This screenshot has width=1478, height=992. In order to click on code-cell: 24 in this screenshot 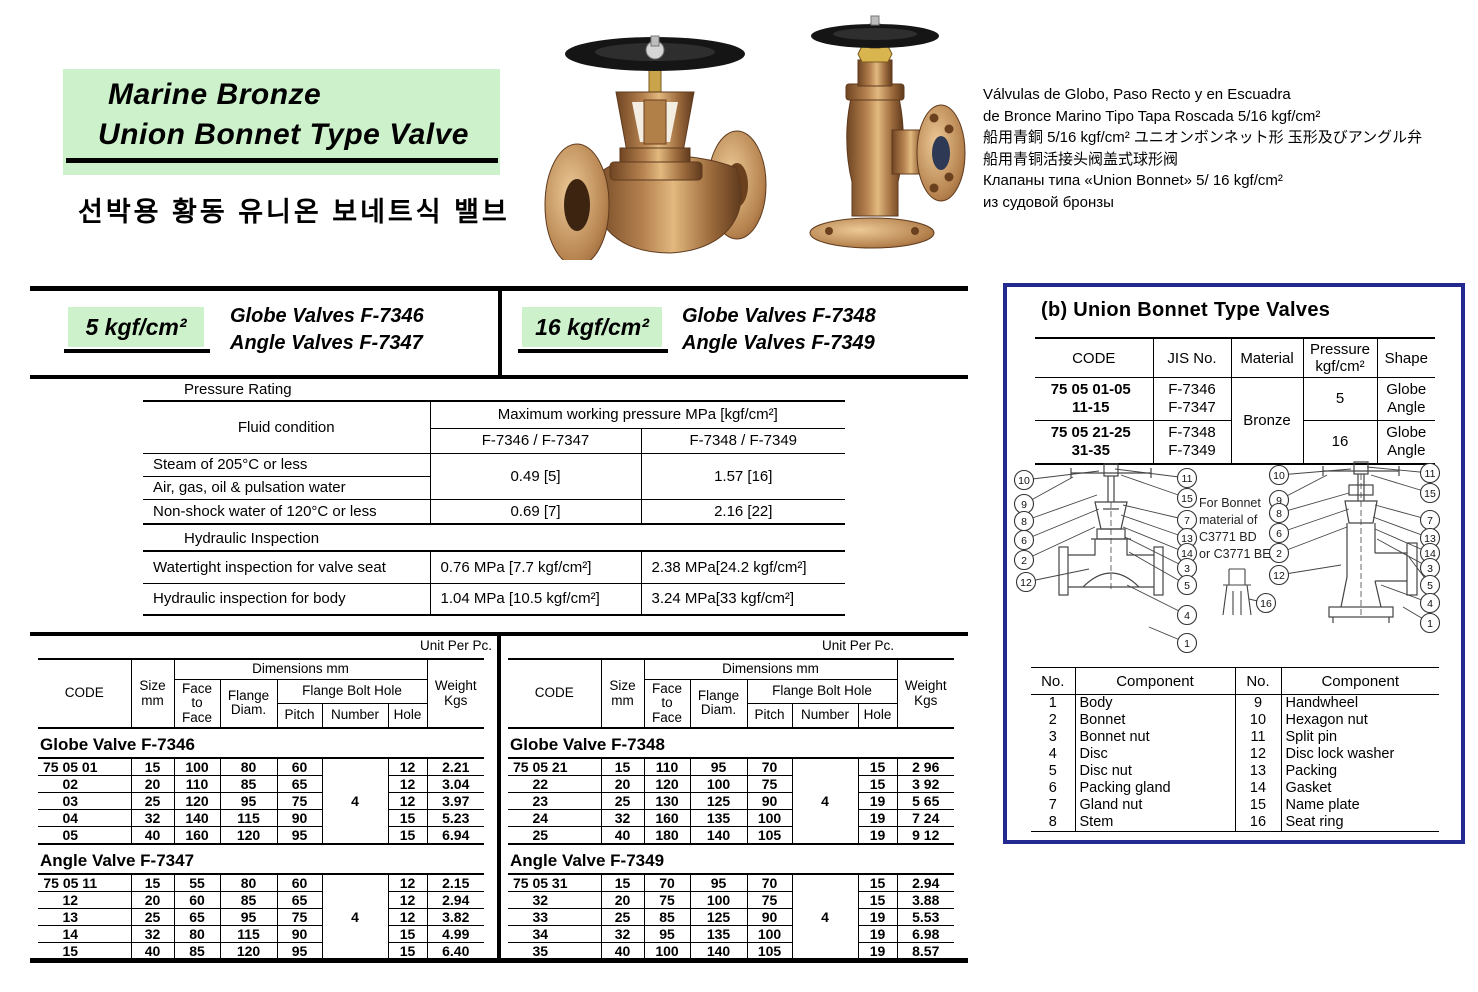, I will do `click(555, 818)`.